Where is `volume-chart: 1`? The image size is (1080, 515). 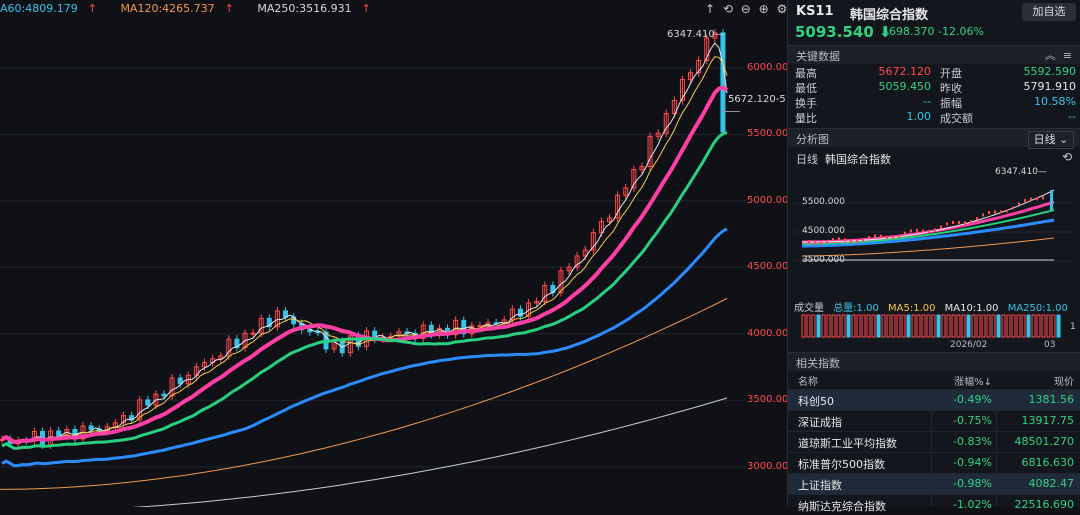
volume-chart: 1 is located at coordinates (934, 326).